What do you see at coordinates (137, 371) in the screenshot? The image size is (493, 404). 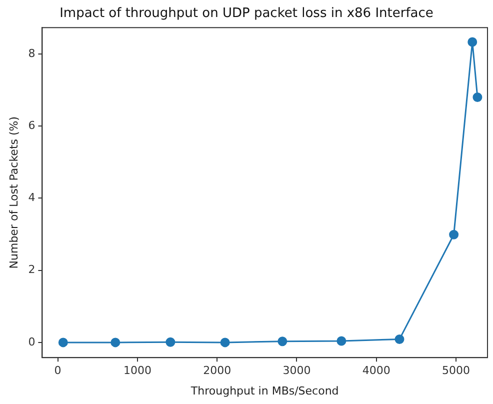 I see `x-tick-label: 1000` at bounding box center [137, 371].